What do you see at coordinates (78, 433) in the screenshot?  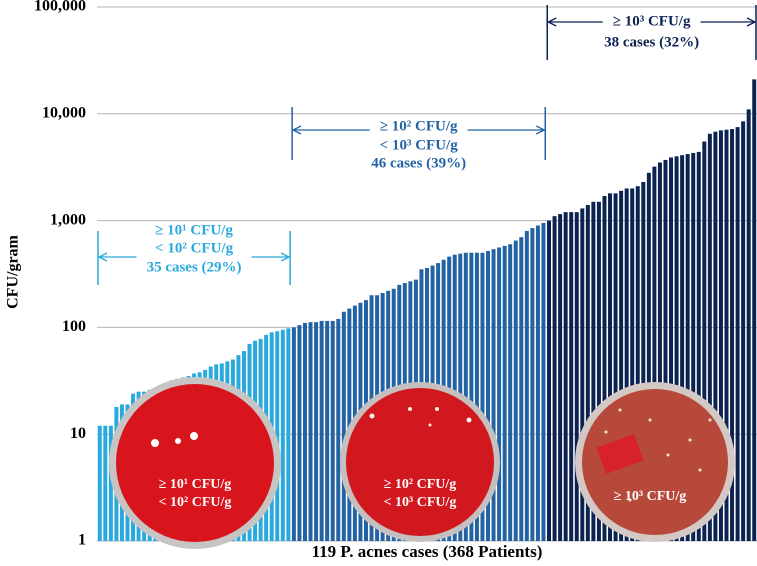 I see `y-tick-label: 10` at bounding box center [78, 433].